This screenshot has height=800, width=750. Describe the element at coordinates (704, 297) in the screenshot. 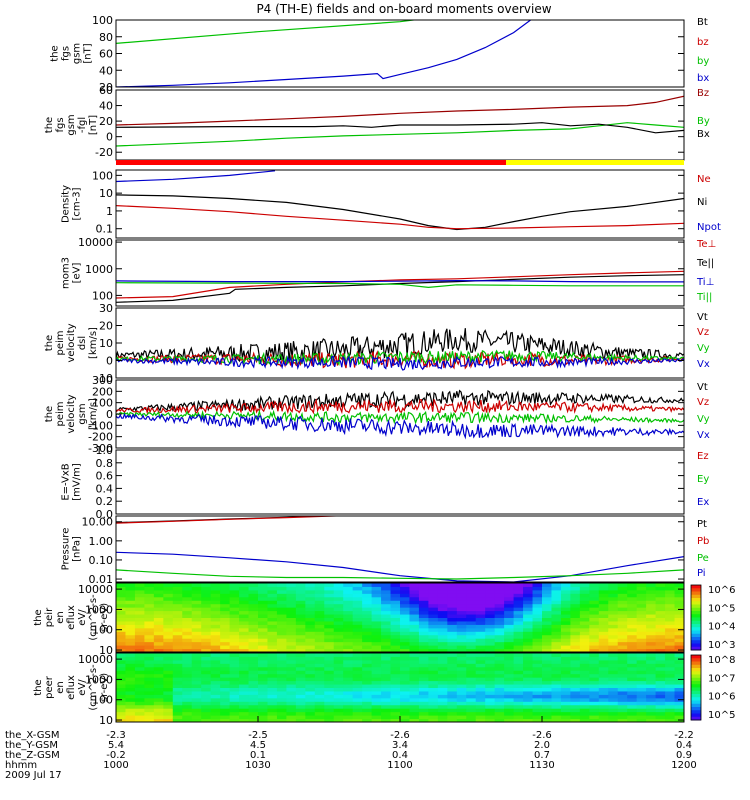

I see `legend-label: Ti||` at that location.